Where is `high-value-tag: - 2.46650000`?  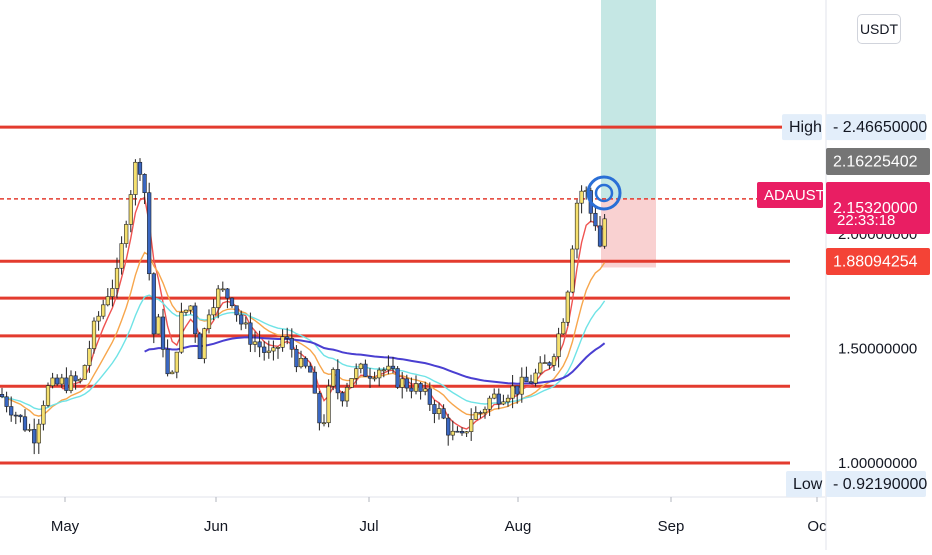
high-value-tag: - 2.46650000 is located at coordinates (876, 127).